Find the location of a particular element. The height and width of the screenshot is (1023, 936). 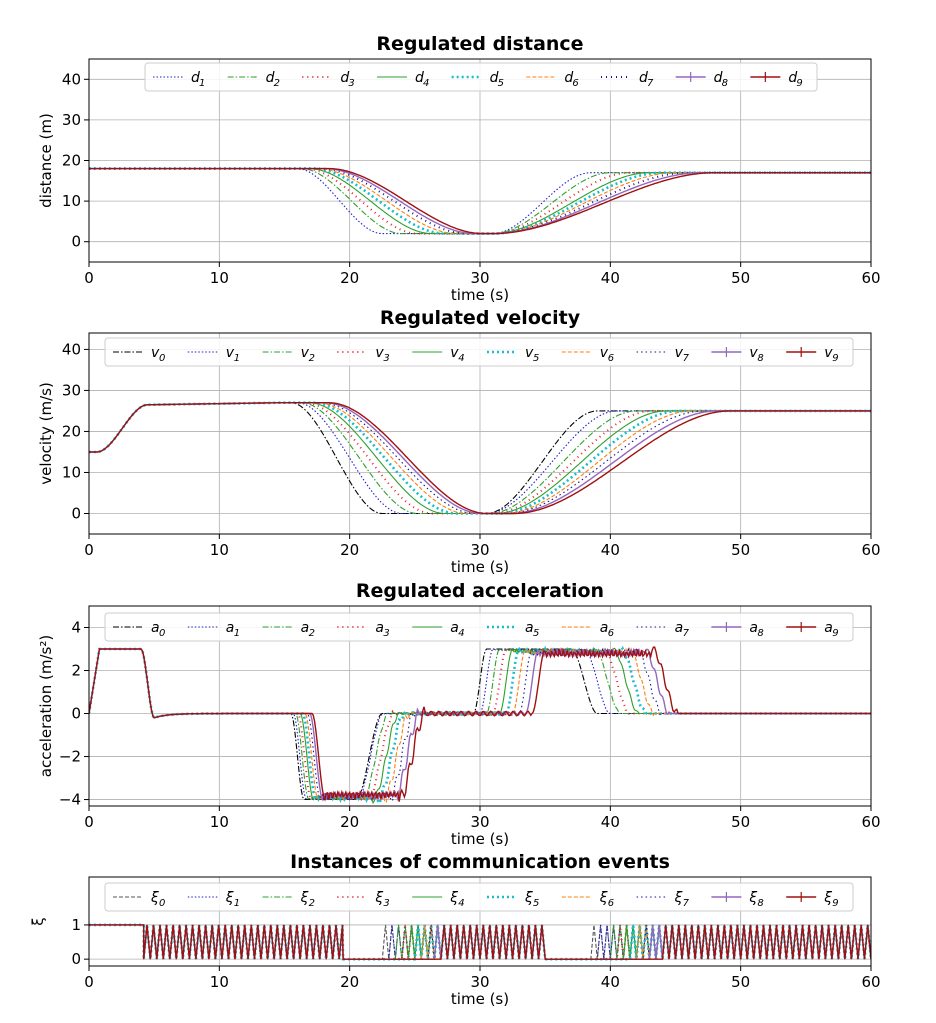

chart-title: Instances of communication events is located at coordinates (480, 862).